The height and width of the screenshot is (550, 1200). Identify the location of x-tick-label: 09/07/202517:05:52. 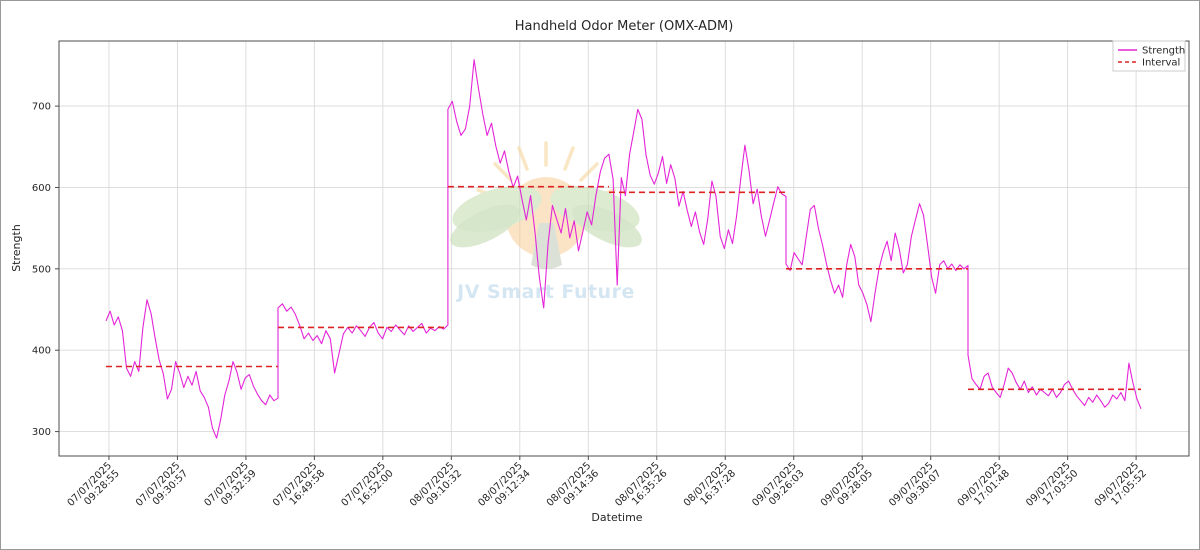
(1121, 488).